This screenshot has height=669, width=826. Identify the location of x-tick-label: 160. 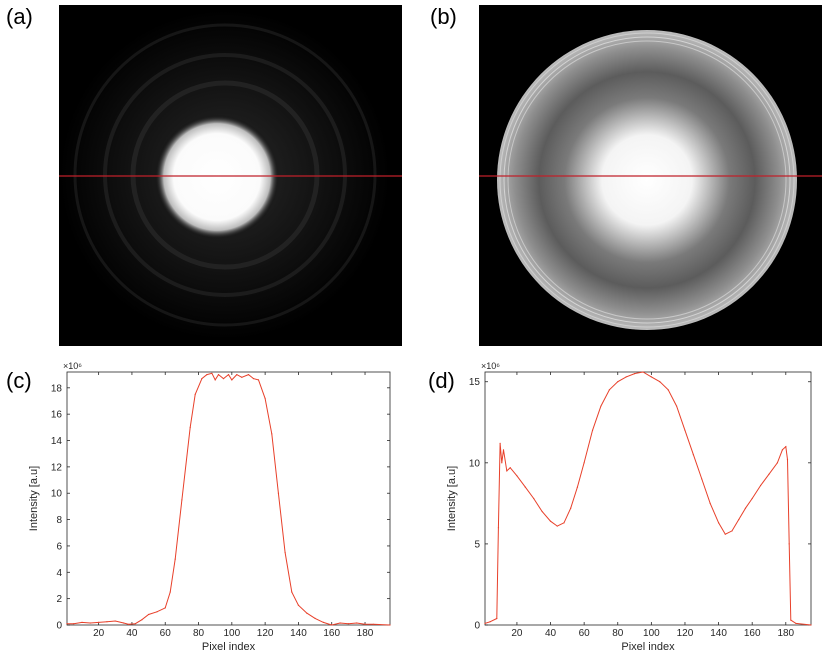
(752, 633).